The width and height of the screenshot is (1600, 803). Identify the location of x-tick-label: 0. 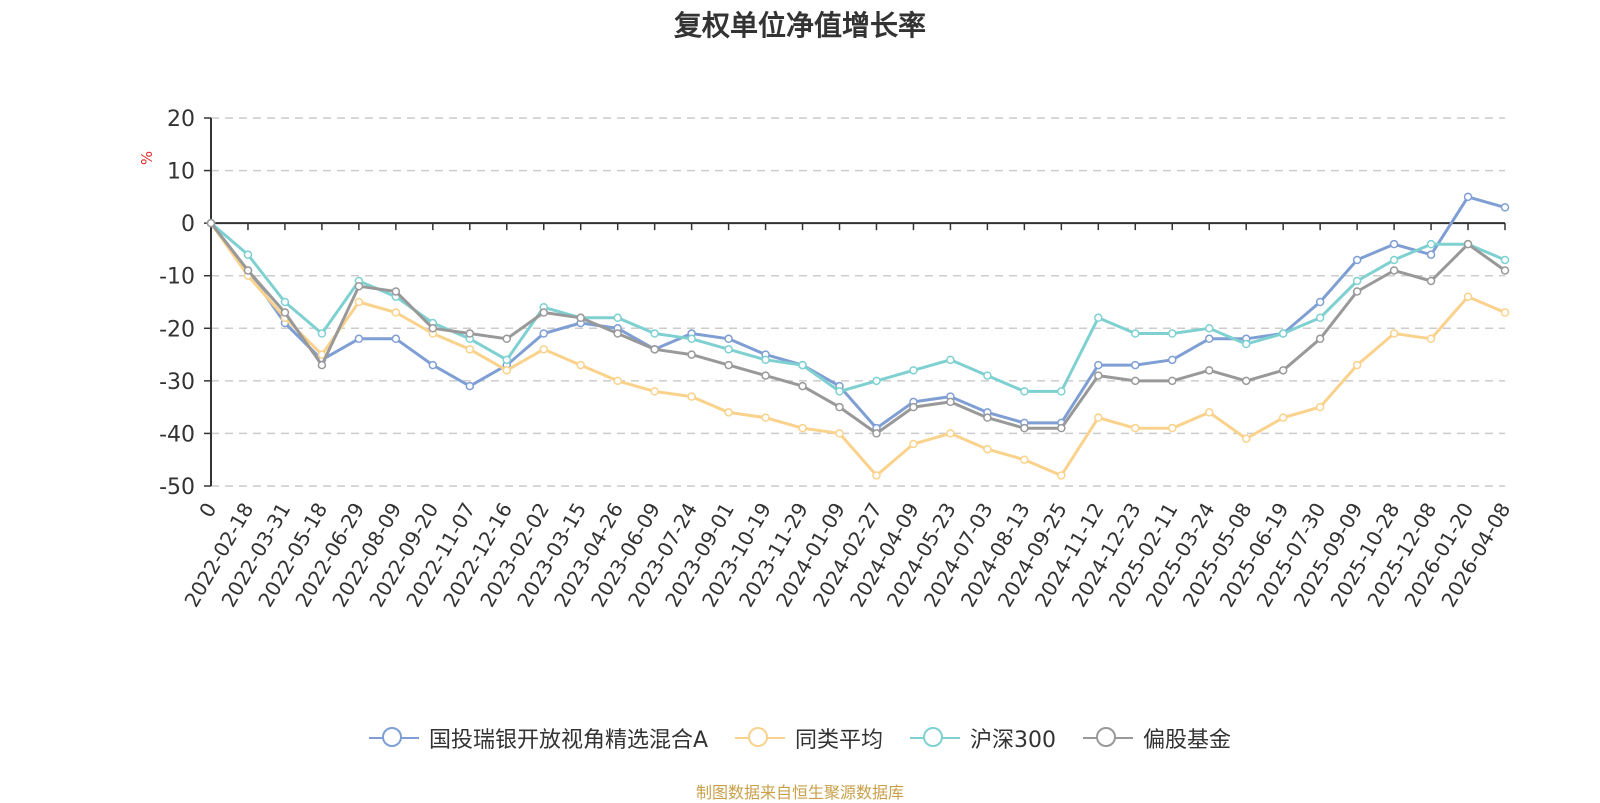
(207, 510).